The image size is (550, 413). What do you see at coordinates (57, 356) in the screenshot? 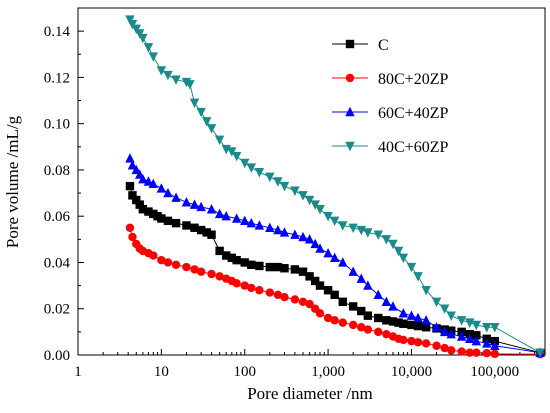
I see `y-tick-label: 0.00` at bounding box center [57, 356].